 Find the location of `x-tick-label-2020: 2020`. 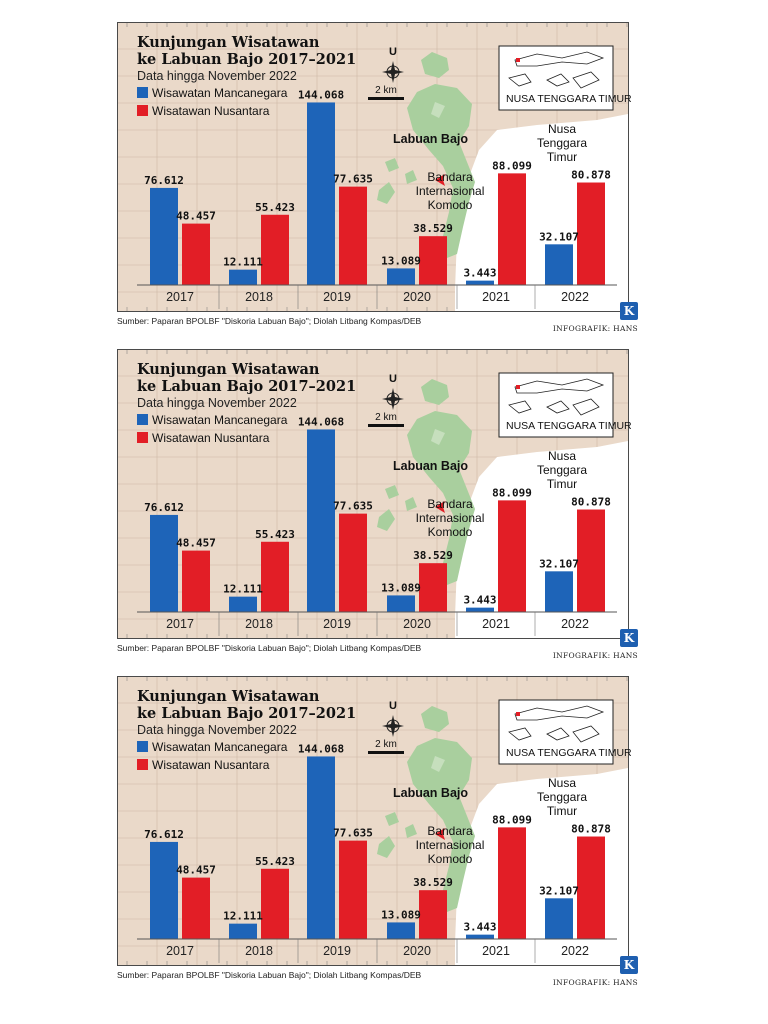

x-tick-label-2020: 2020 is located at coordinates (417, 624).